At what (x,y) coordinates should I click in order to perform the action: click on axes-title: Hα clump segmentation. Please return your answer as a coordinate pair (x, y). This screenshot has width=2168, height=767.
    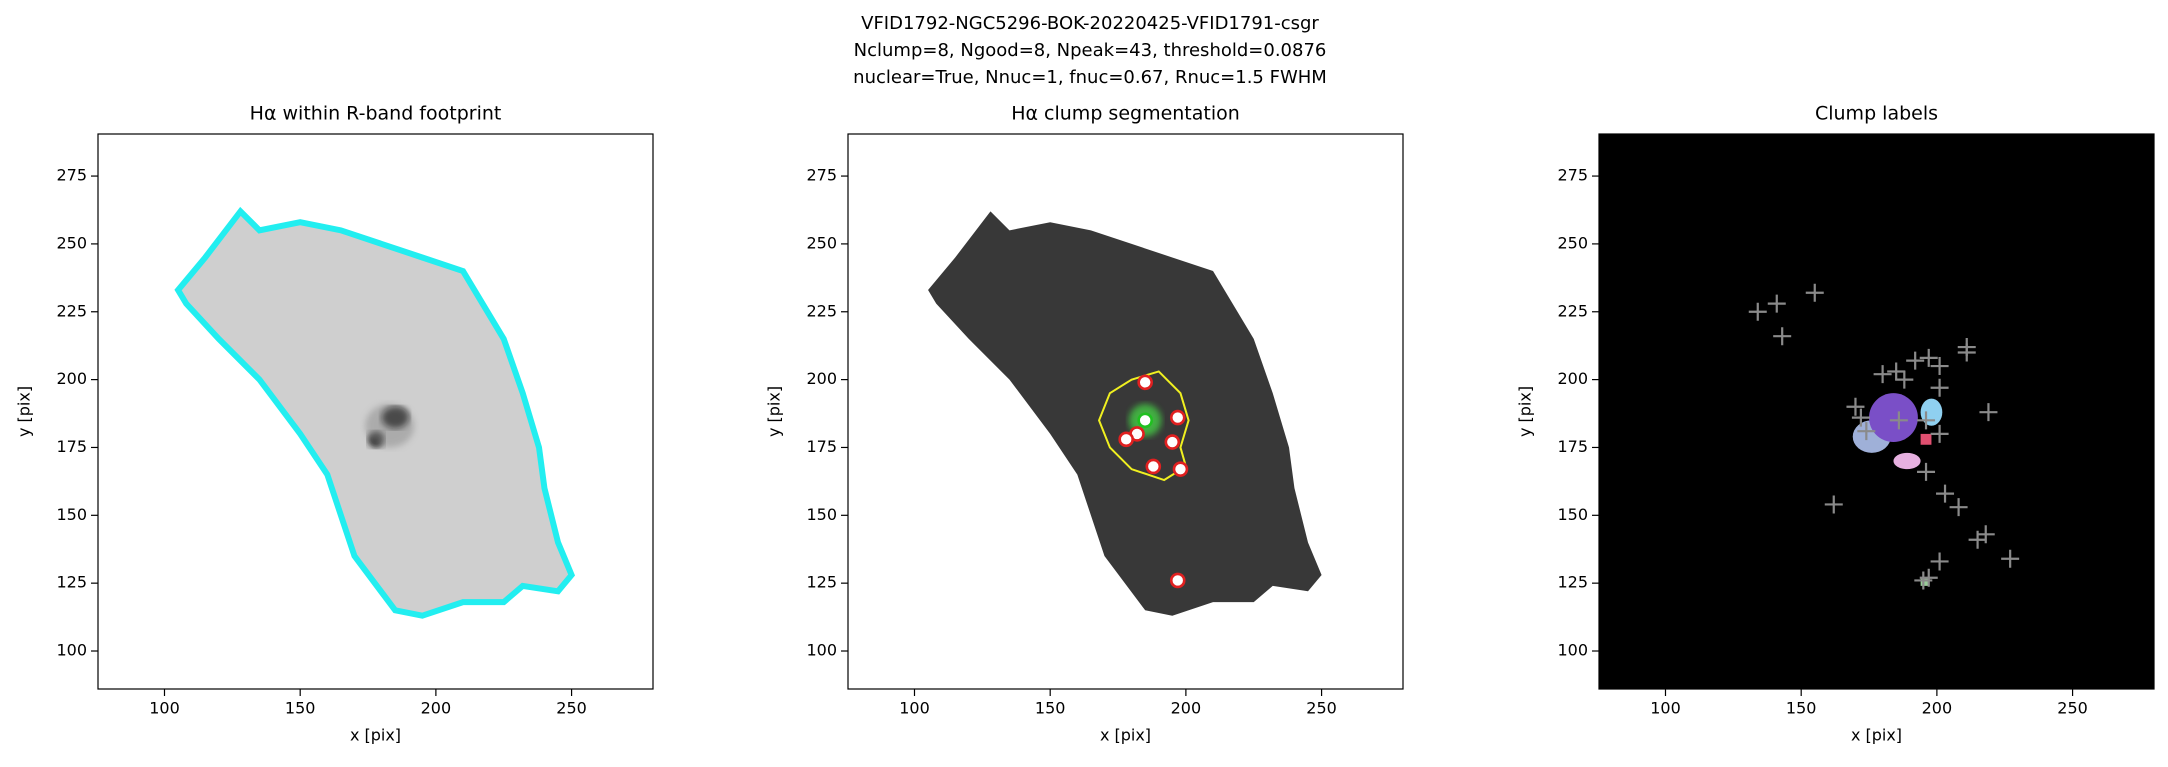
    Looking at the image, I should click on (1125, 114).